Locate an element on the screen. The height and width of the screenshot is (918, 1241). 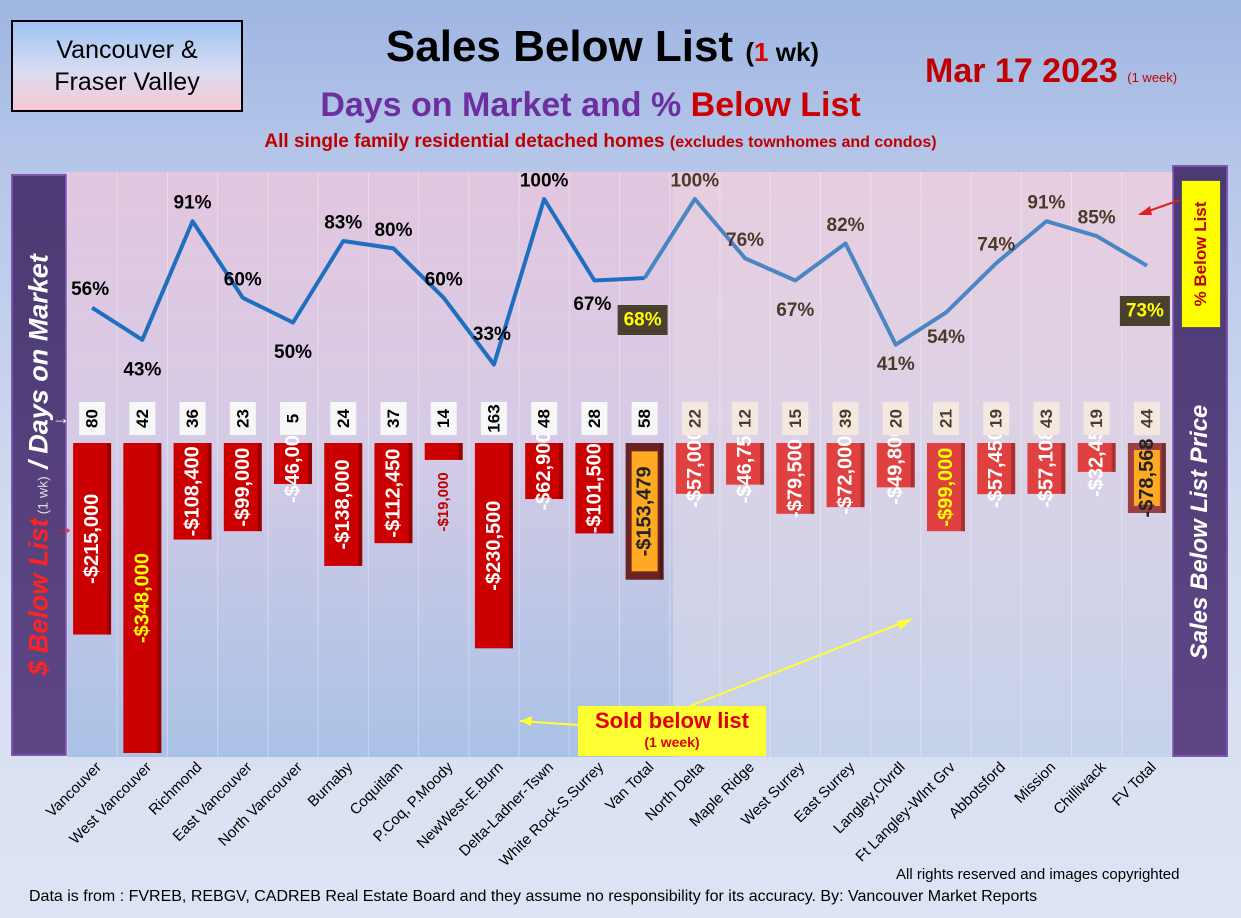
pct-line-van is located at coordinates (368, 282).